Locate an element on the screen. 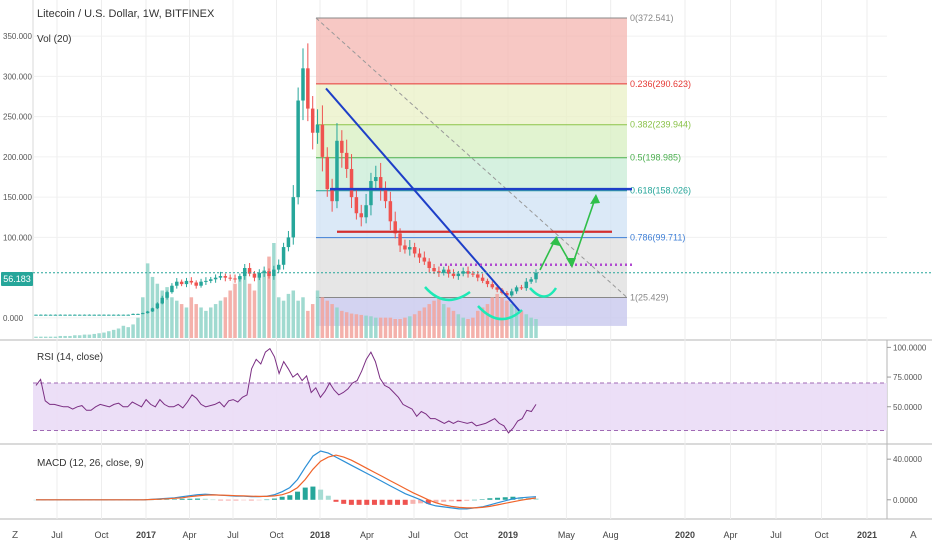 This screenshot has height=550, width=932. rsi-axis-tick: 100.0000 is located at coordinates (910, 347).